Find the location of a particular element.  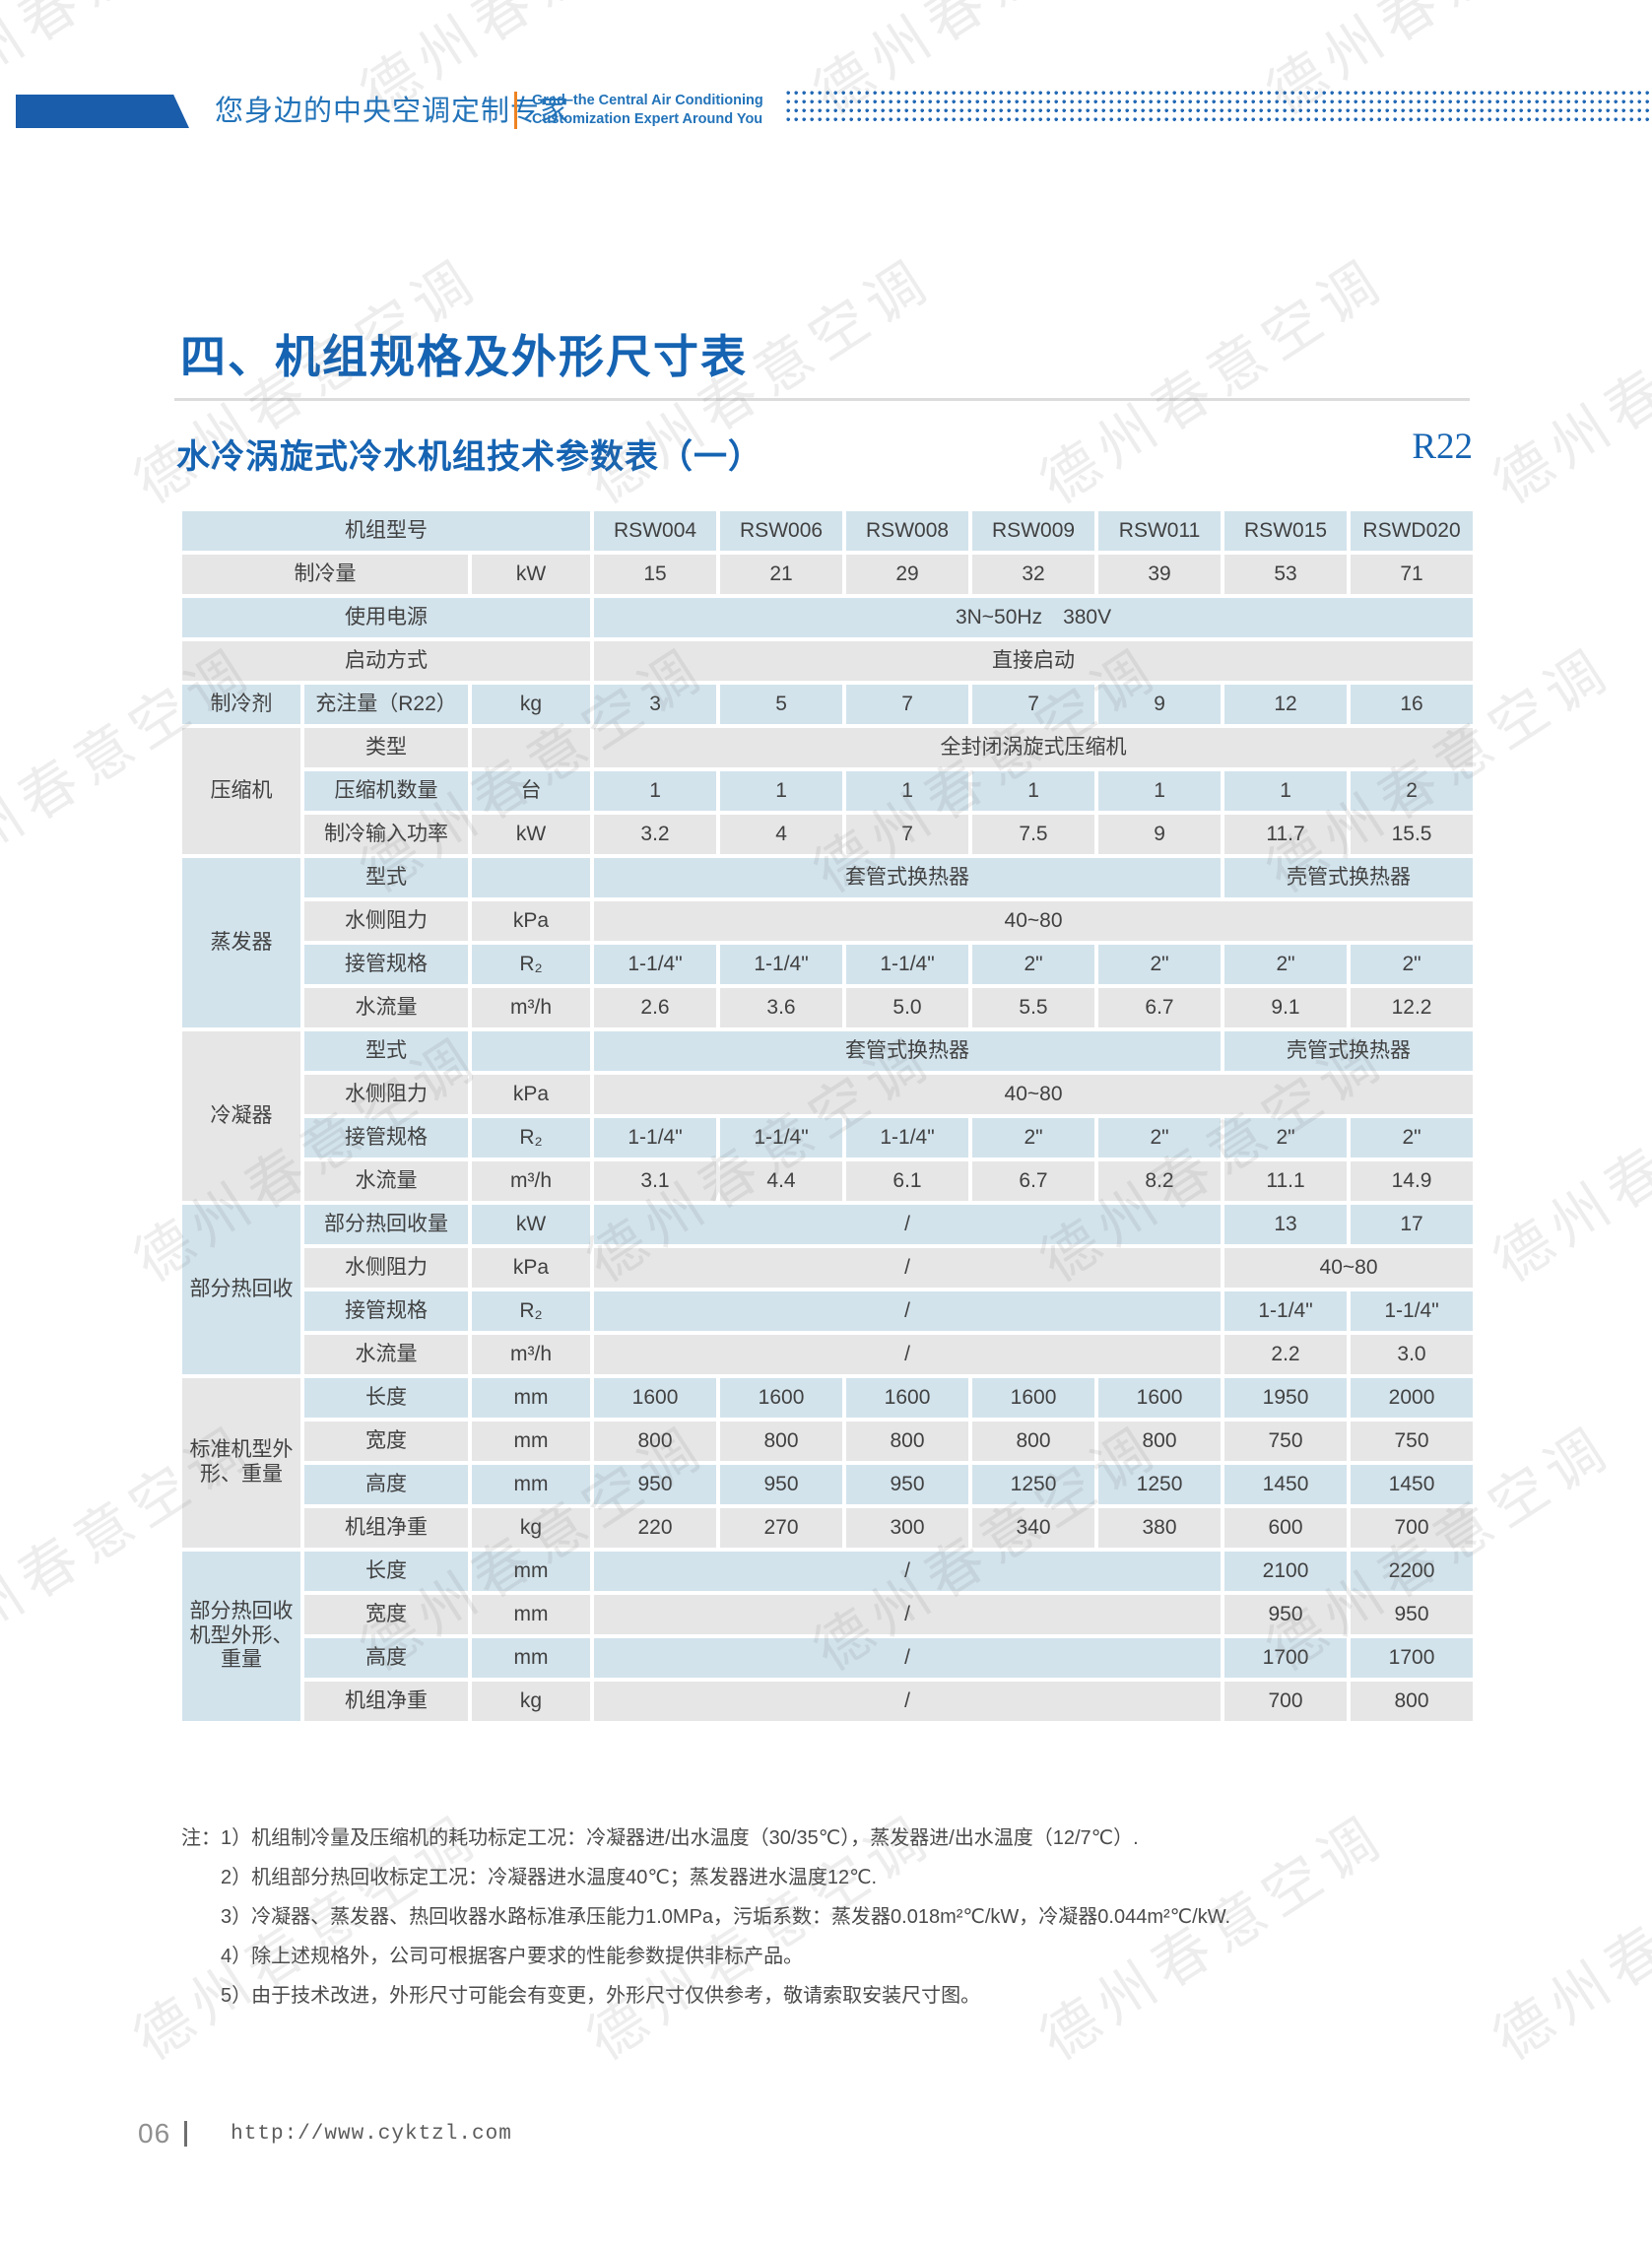

table-cell: 1450 is located at coordinates (1286, 1484).